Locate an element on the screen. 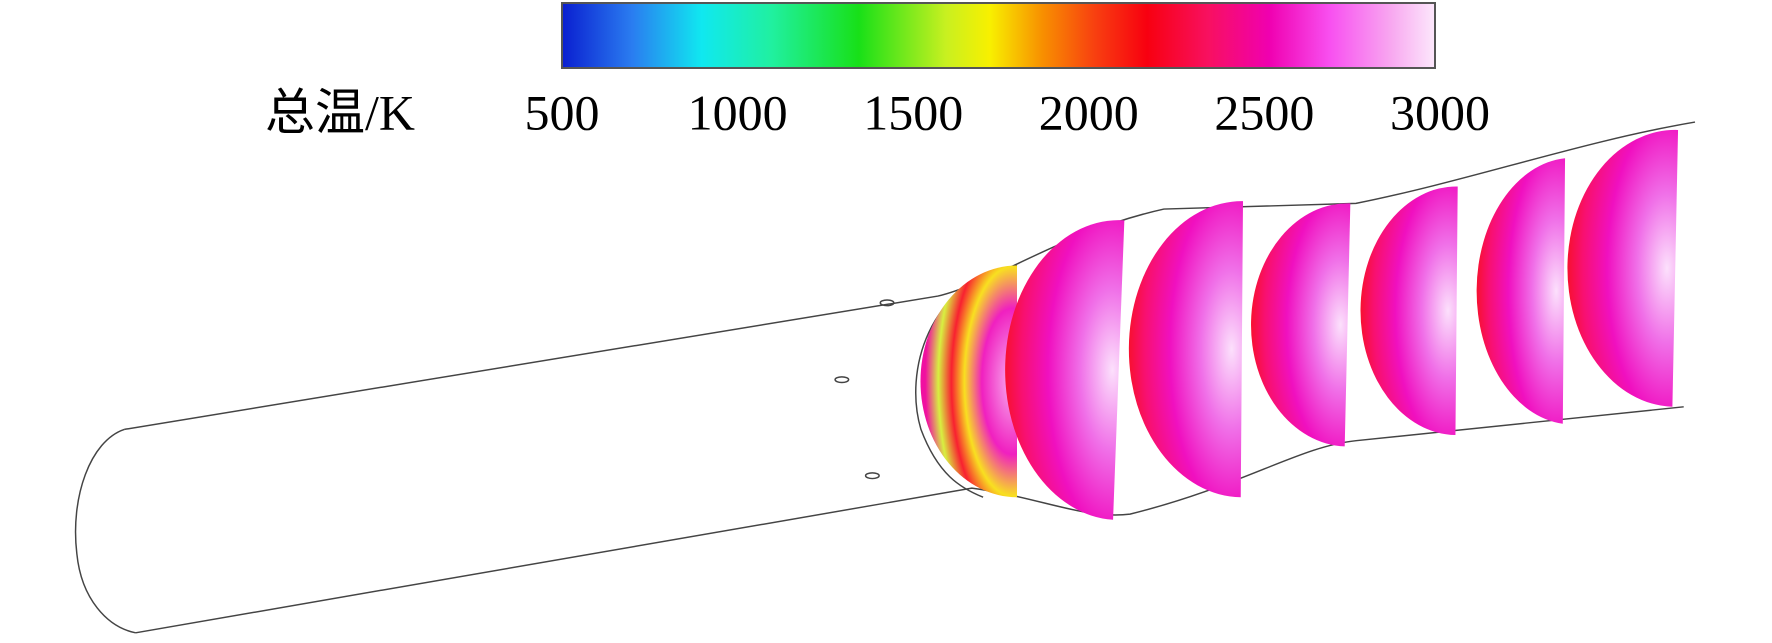  tick-label: 500 is located at coordinates (562, 112).